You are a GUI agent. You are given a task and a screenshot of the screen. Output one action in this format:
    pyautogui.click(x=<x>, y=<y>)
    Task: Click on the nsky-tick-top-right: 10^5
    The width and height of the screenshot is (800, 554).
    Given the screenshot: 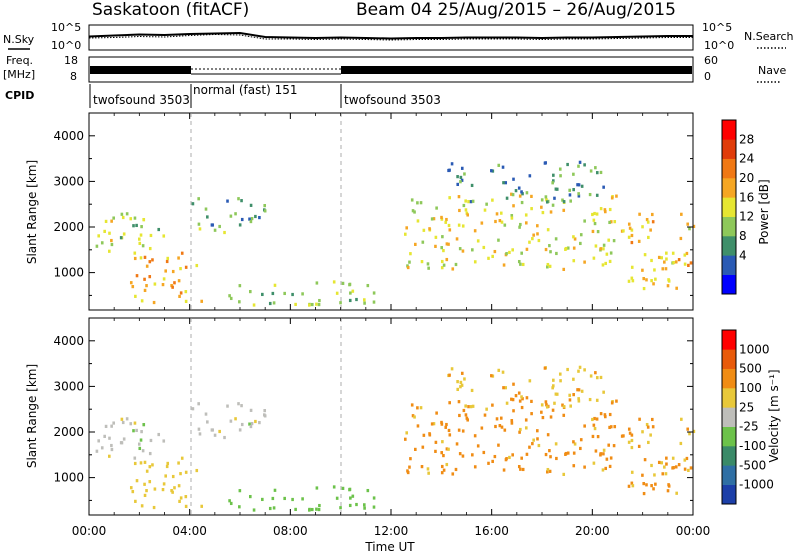 What is the action you would take?
    pyautogui.click(x=717, y=27)
    